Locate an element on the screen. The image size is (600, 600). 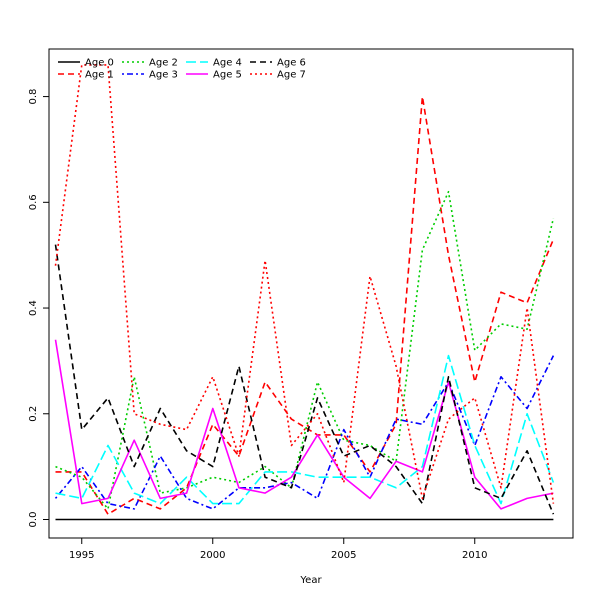
y-tick-label-0.8: 0.8 is located at coordinates (33, 97).